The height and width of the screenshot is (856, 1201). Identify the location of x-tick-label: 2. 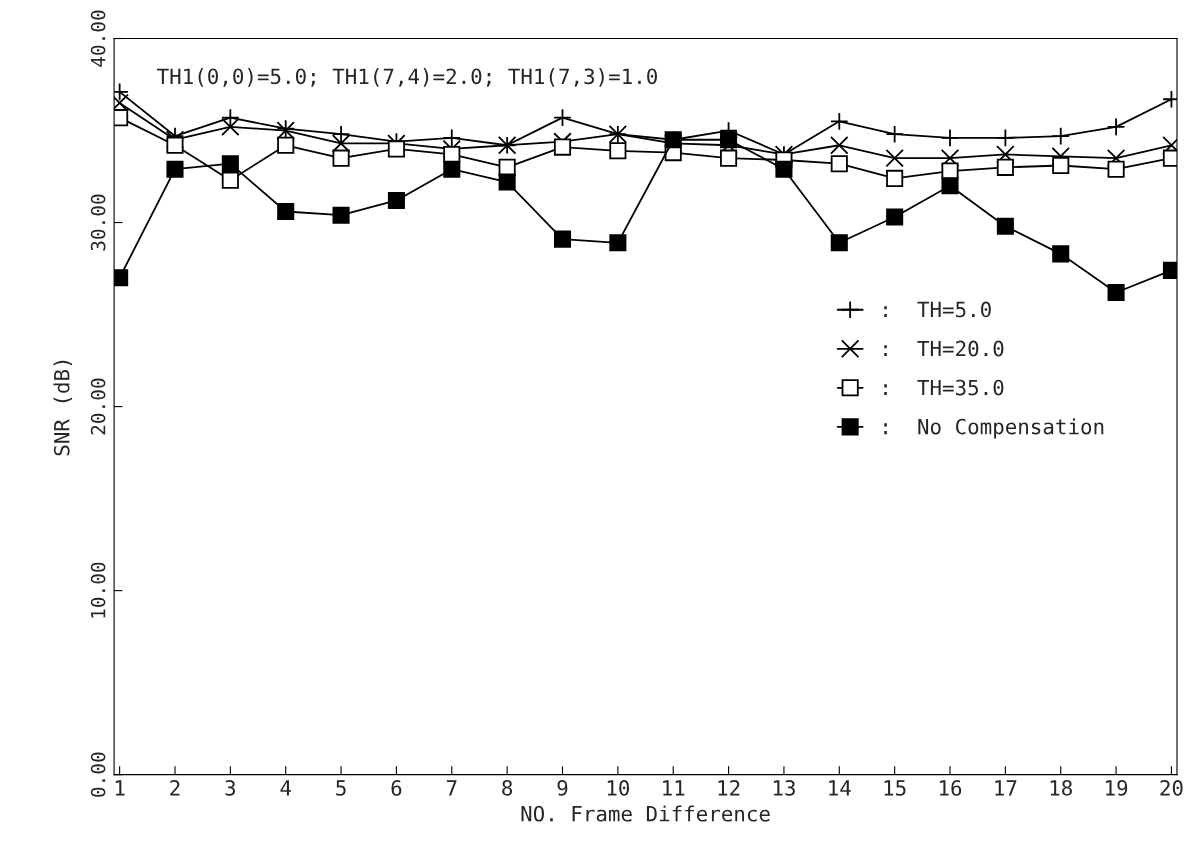
(175, 788).